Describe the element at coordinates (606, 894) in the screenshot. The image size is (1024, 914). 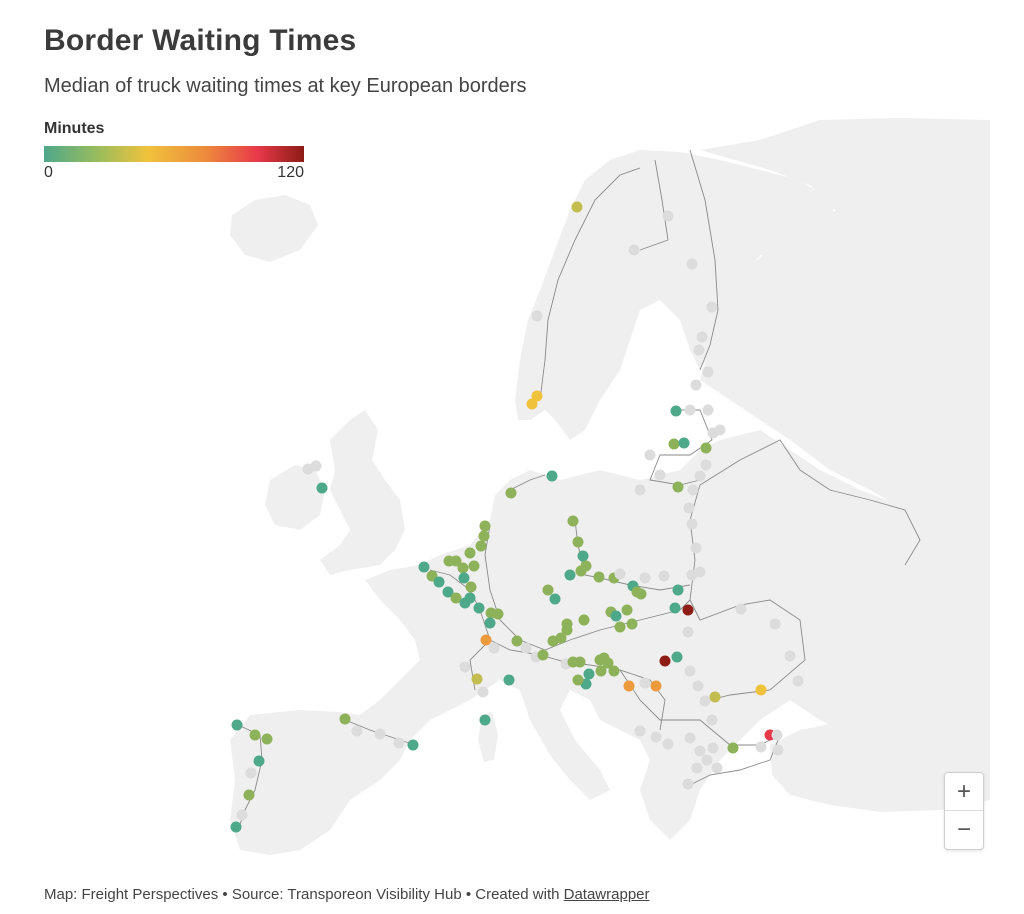
I see `datawrapper-link: Datawrapper` at that location.